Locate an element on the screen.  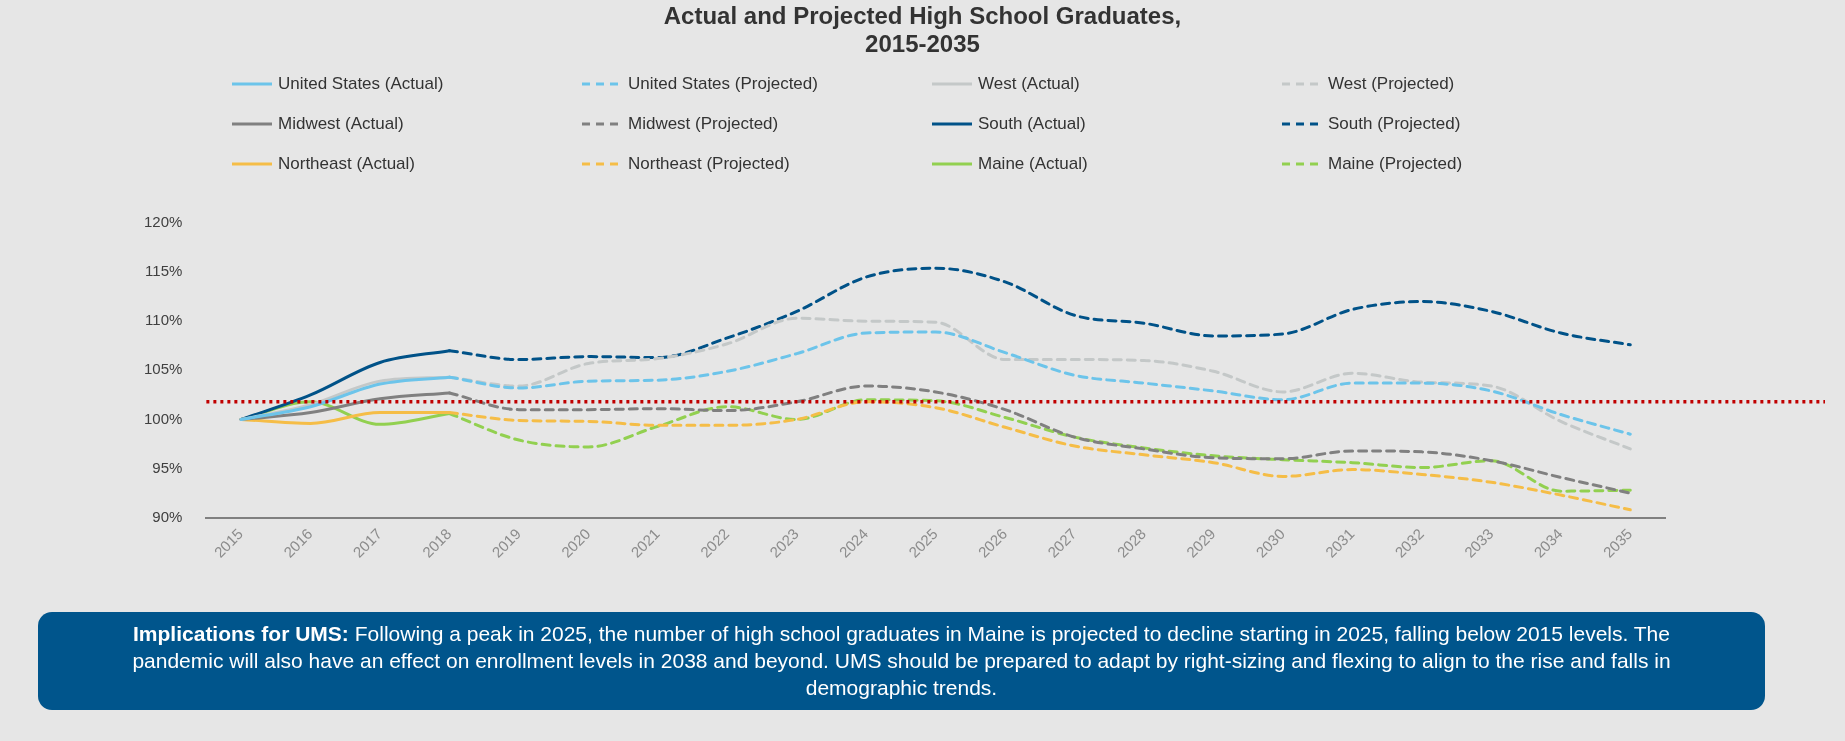
y-tick-label: 115% is located at coordinates (164, 271).